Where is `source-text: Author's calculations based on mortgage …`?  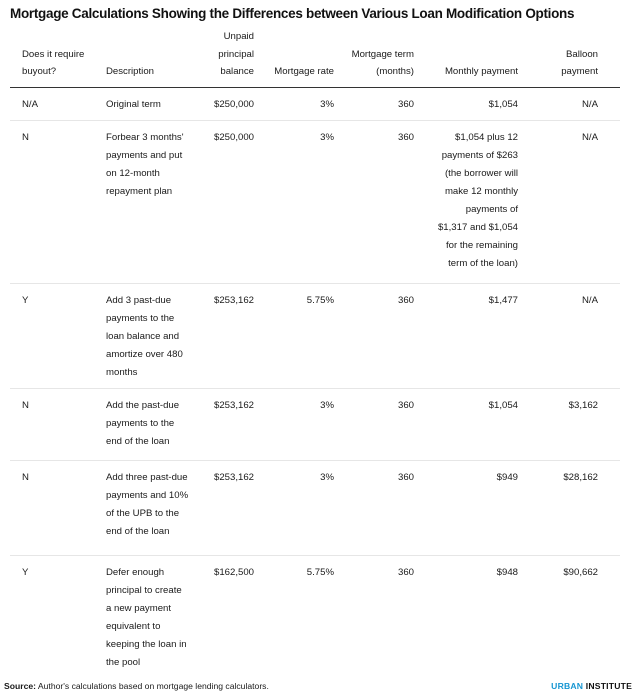 source-text: Author's calculations based on mortgage … is located at coordinates (153, 685).